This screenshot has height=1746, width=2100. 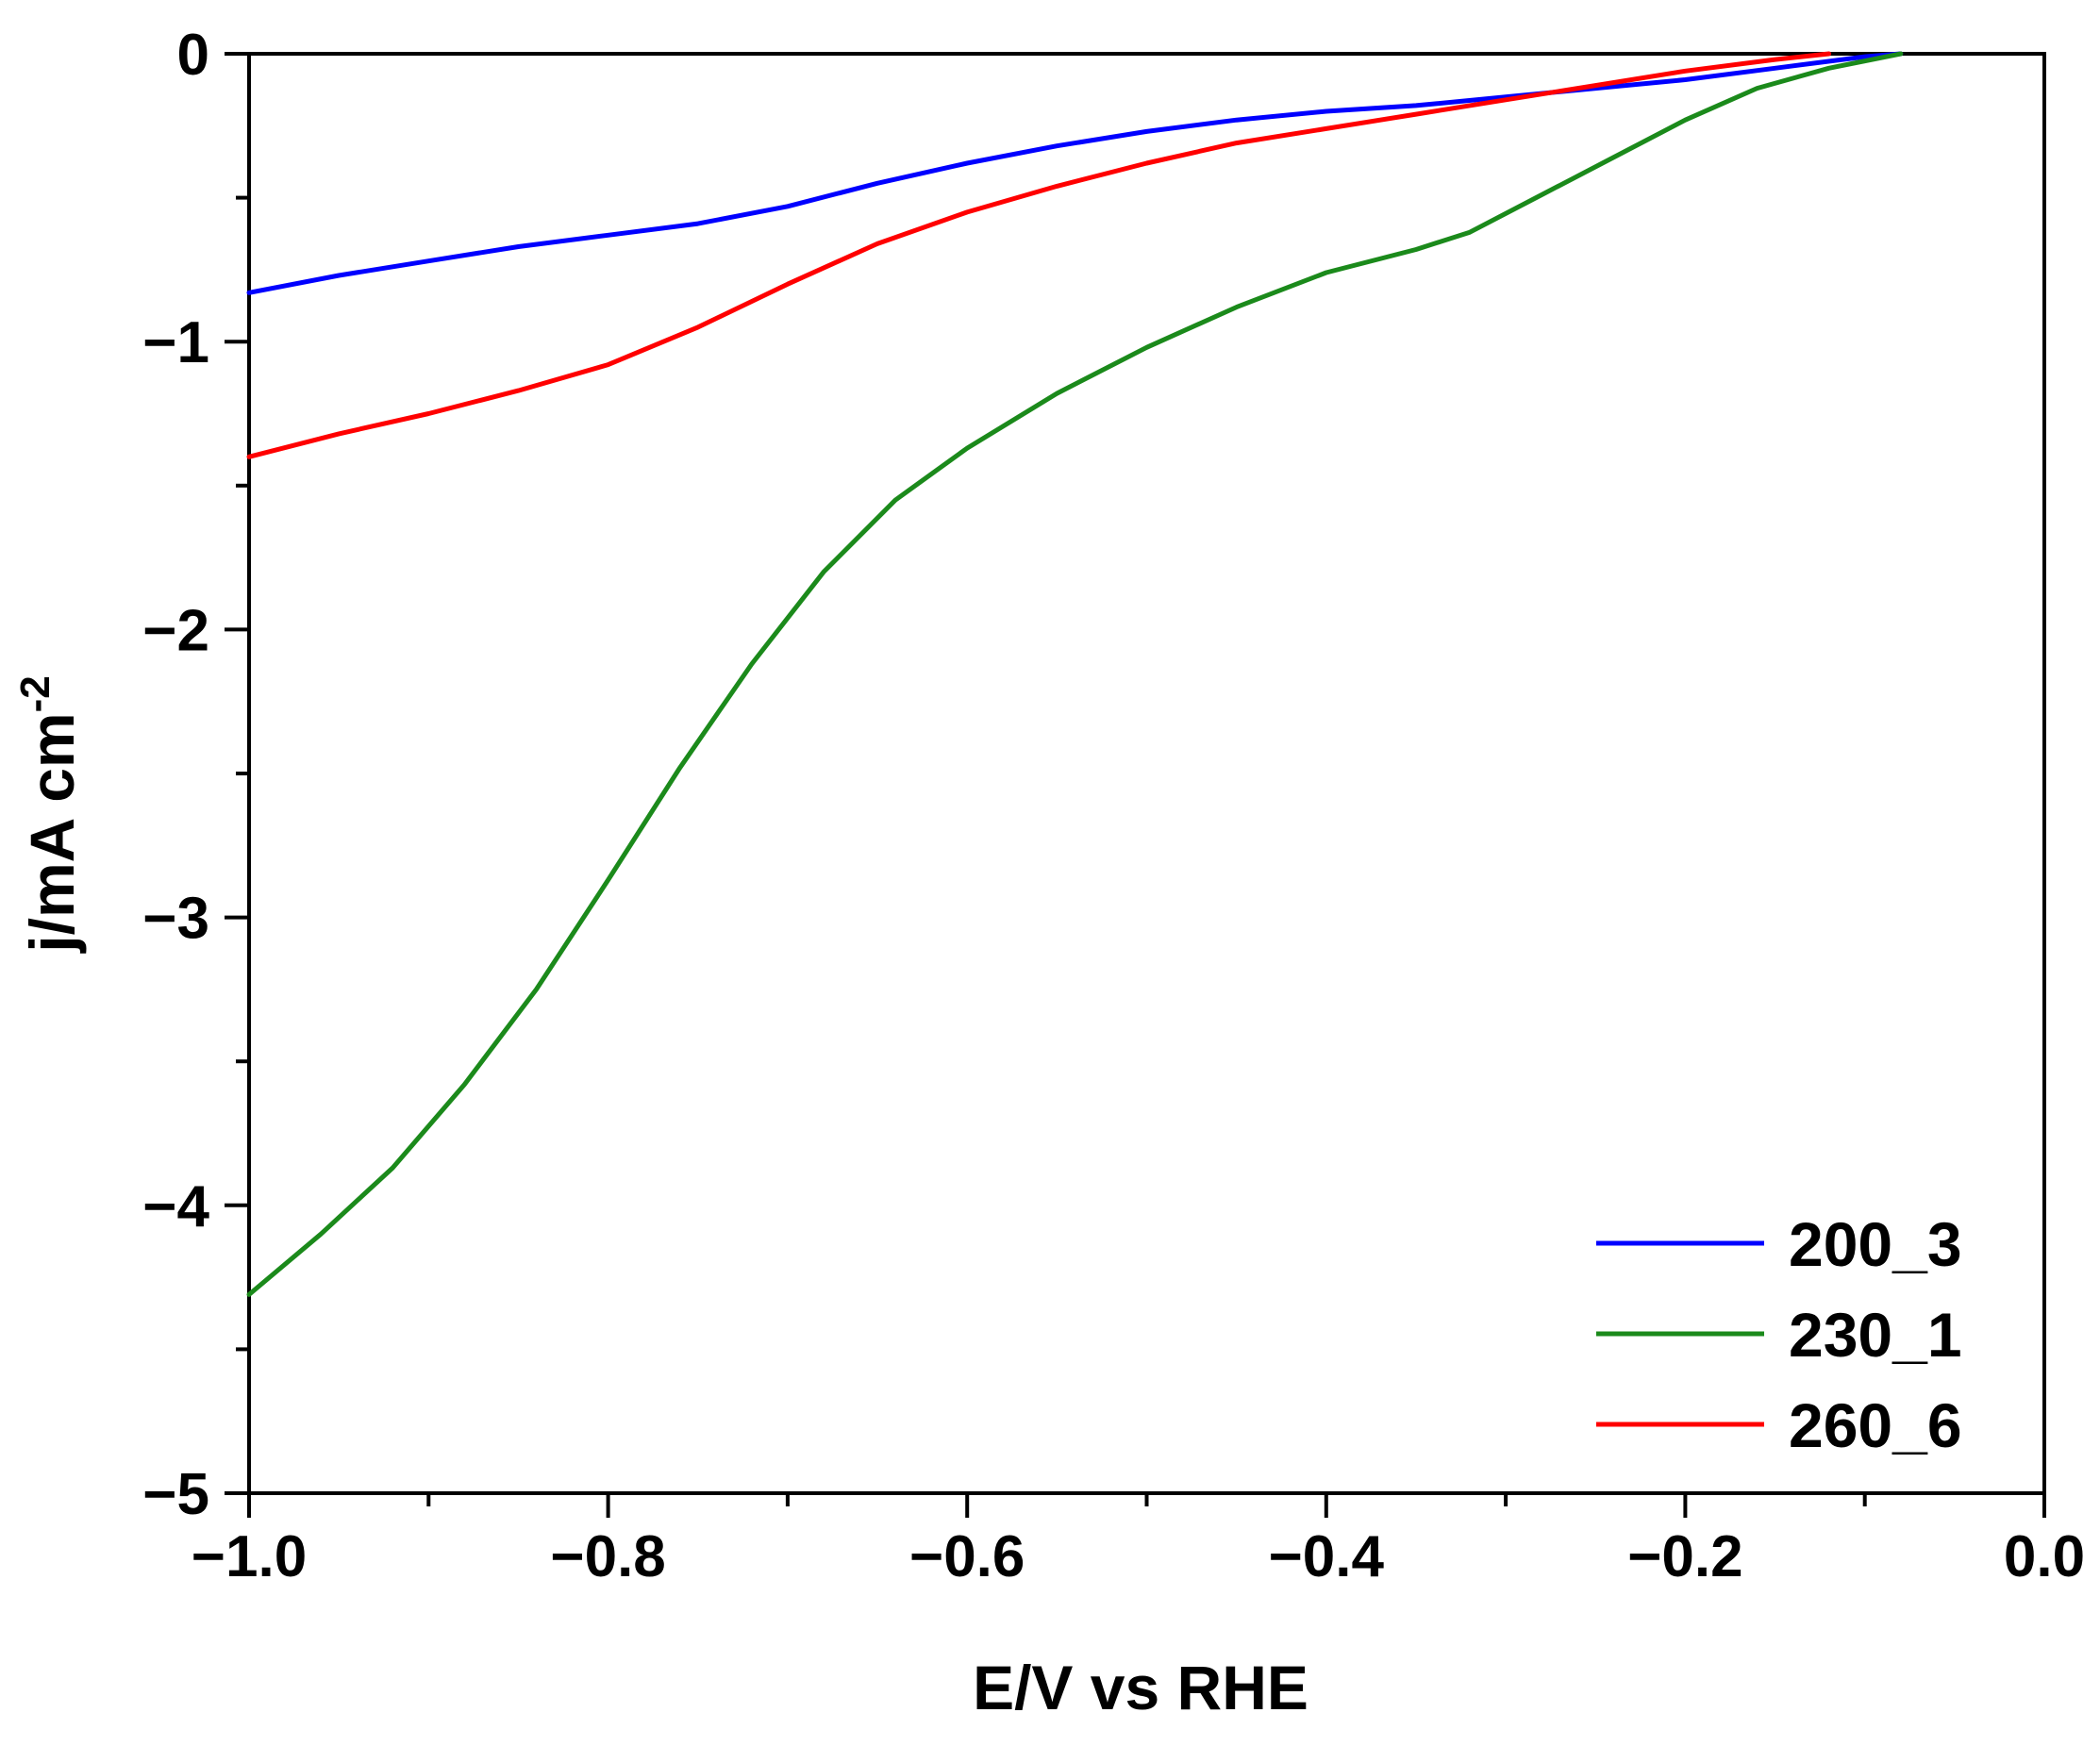 What do you see at coordinates (35, 694) in the screenshot?
I see `y-axis-title-sup: -2` at bounding box center [35, 694].